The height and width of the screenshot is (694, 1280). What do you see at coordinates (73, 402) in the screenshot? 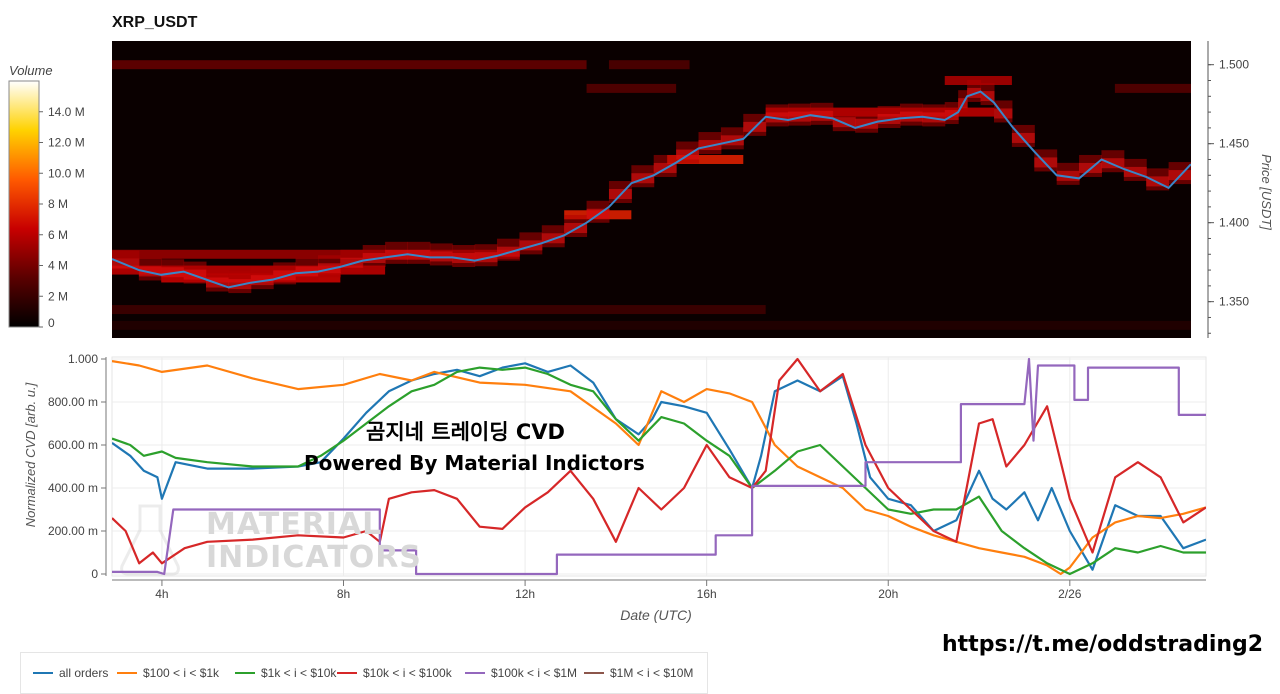
I see `cvd-y-tick-label: 800.00 m` at bounding box center [73, 402].